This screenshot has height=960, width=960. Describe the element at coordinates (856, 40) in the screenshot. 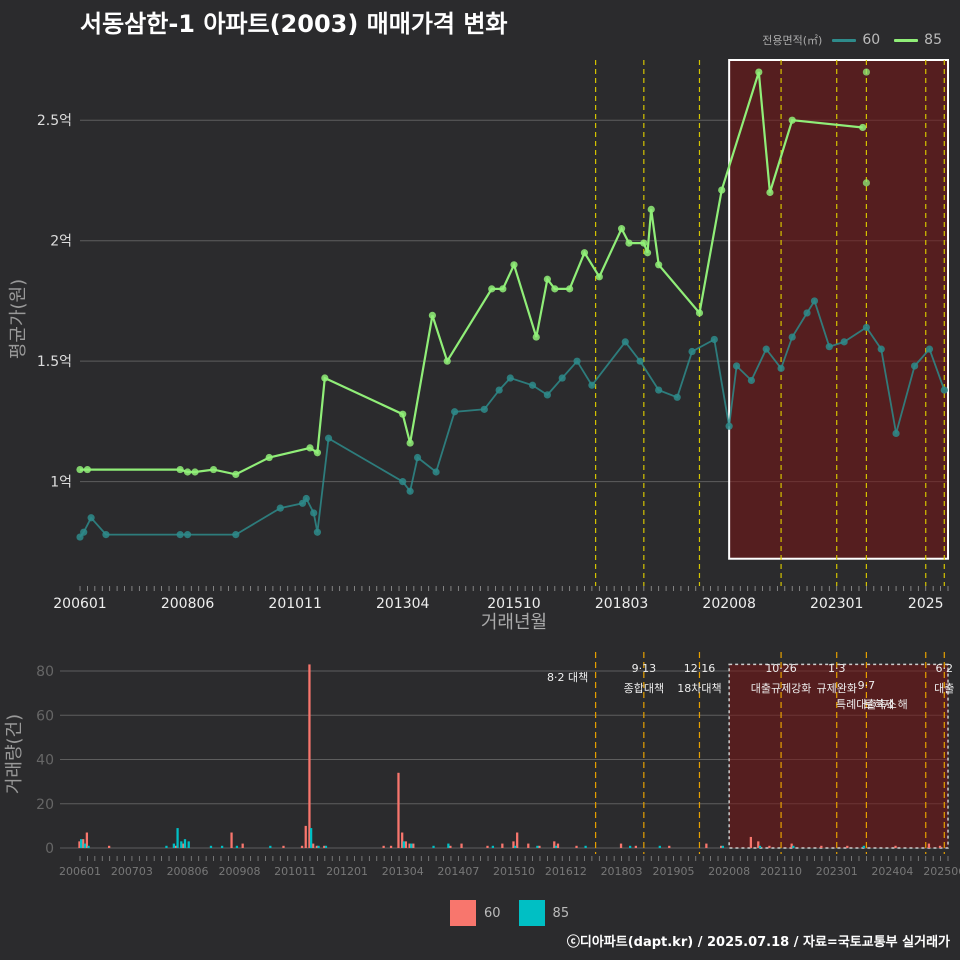

I see `price-legend: 전용면적(㎡) 60 85` at that location.